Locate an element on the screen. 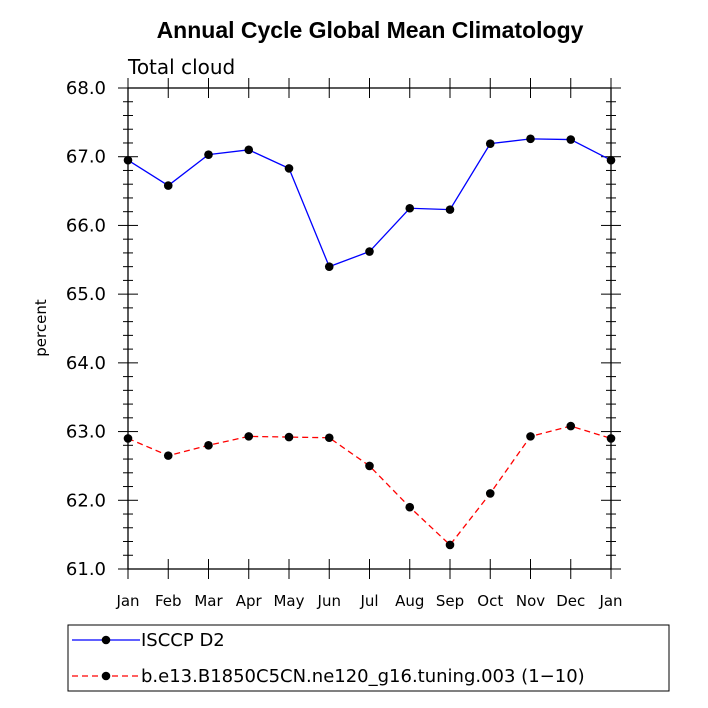 The height and width of the screenshot is (708, 708). y-tick-label: 67.0 is located at coordinates (86, 157).